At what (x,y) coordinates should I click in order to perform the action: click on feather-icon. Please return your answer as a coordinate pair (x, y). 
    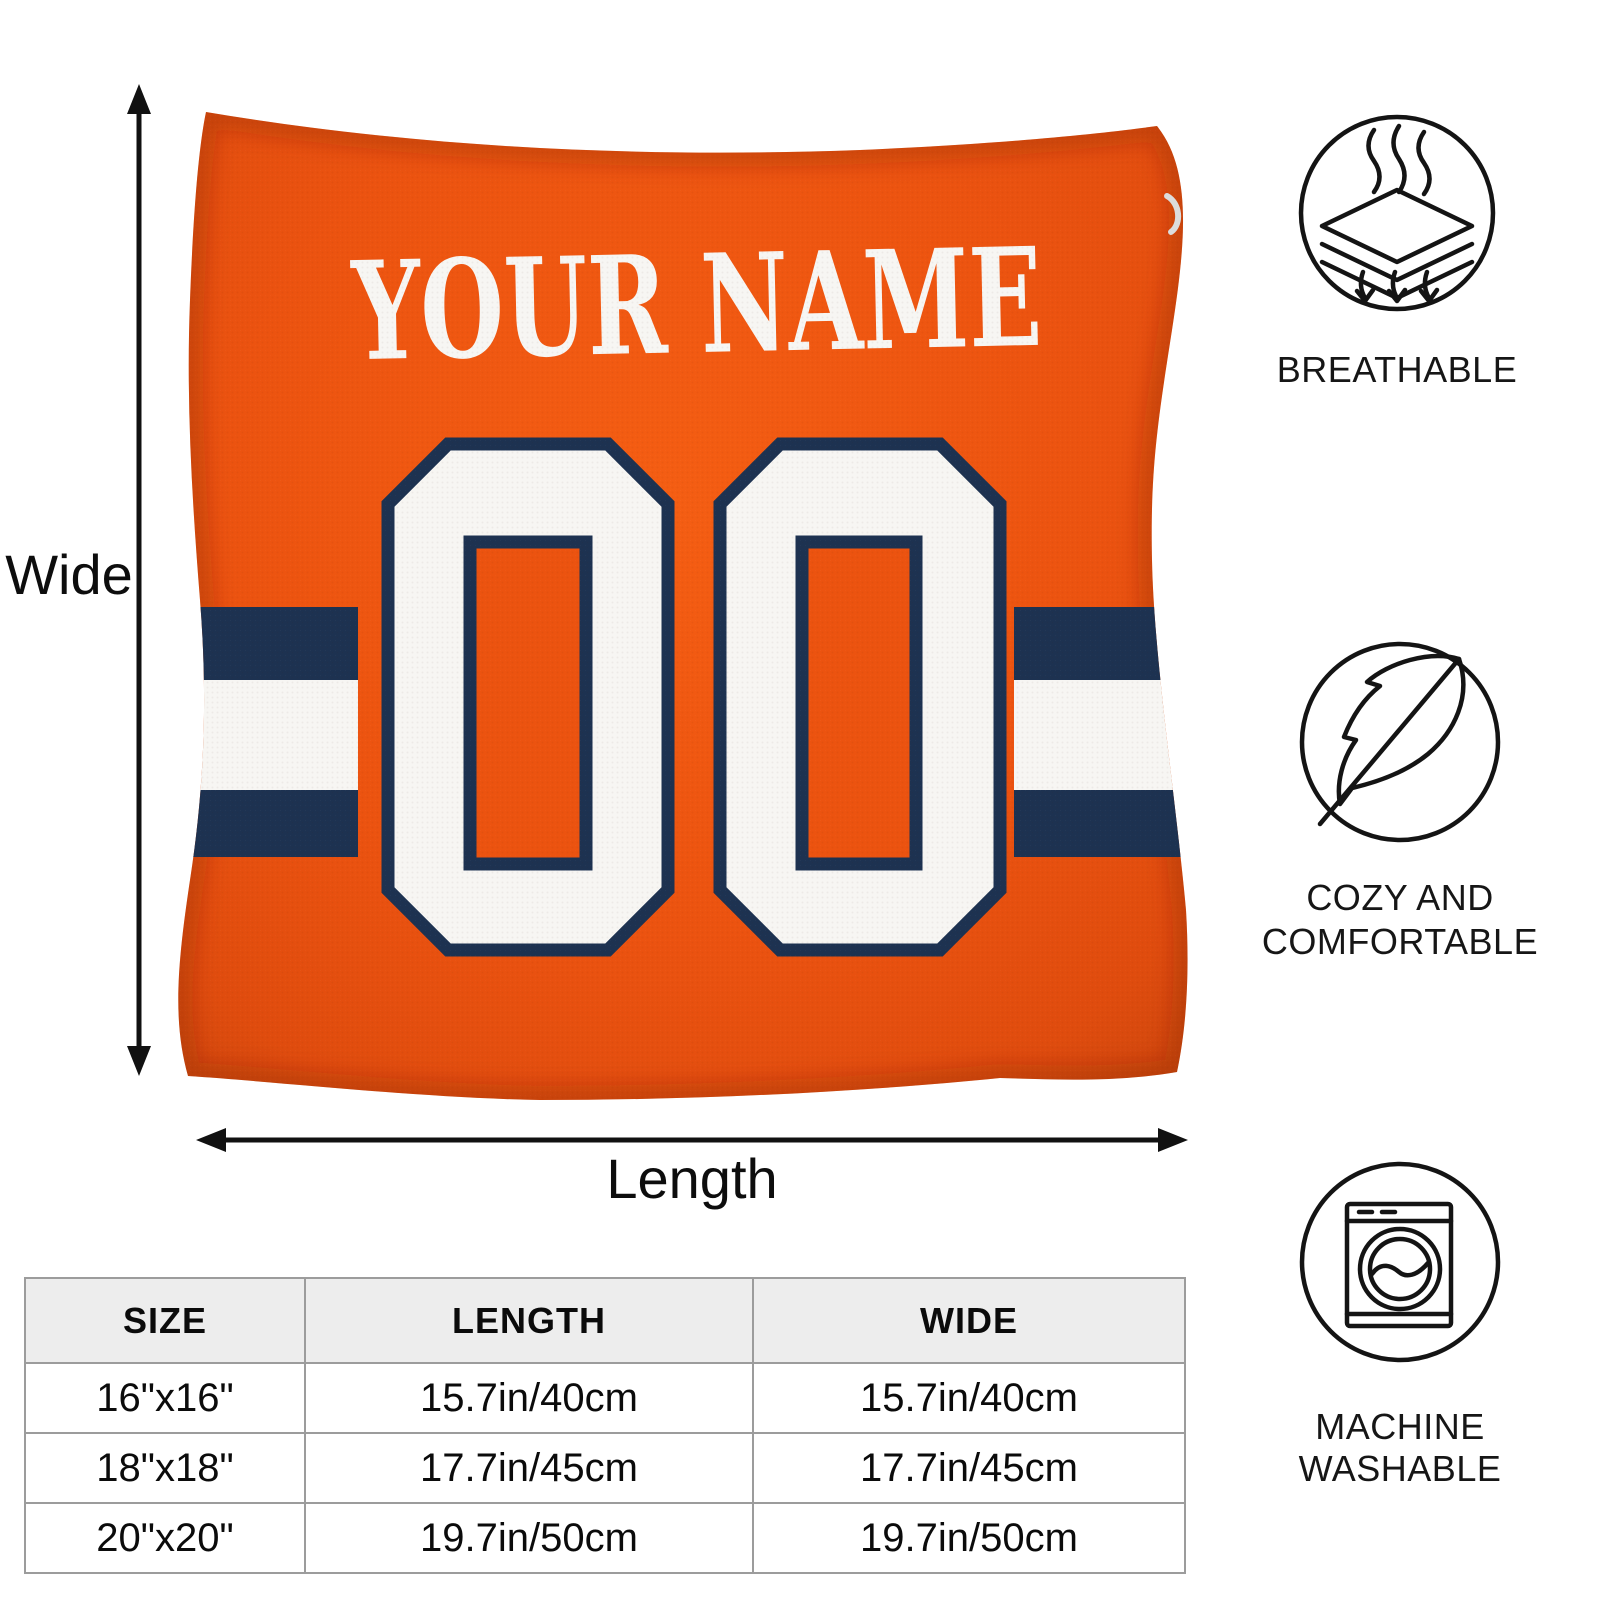
    Looking at the image, I should click on (1400, 742).